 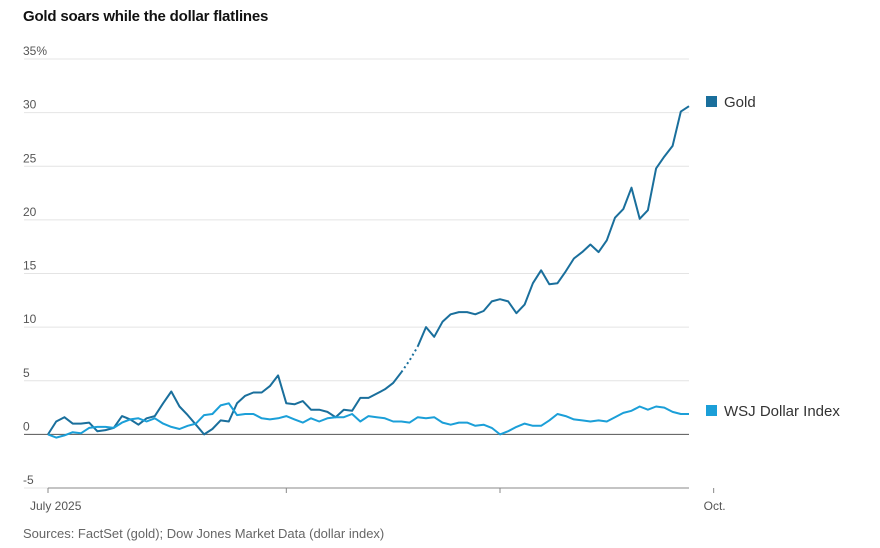 I want to click on x-tick-label: Oct., so click(x=715, y=506).